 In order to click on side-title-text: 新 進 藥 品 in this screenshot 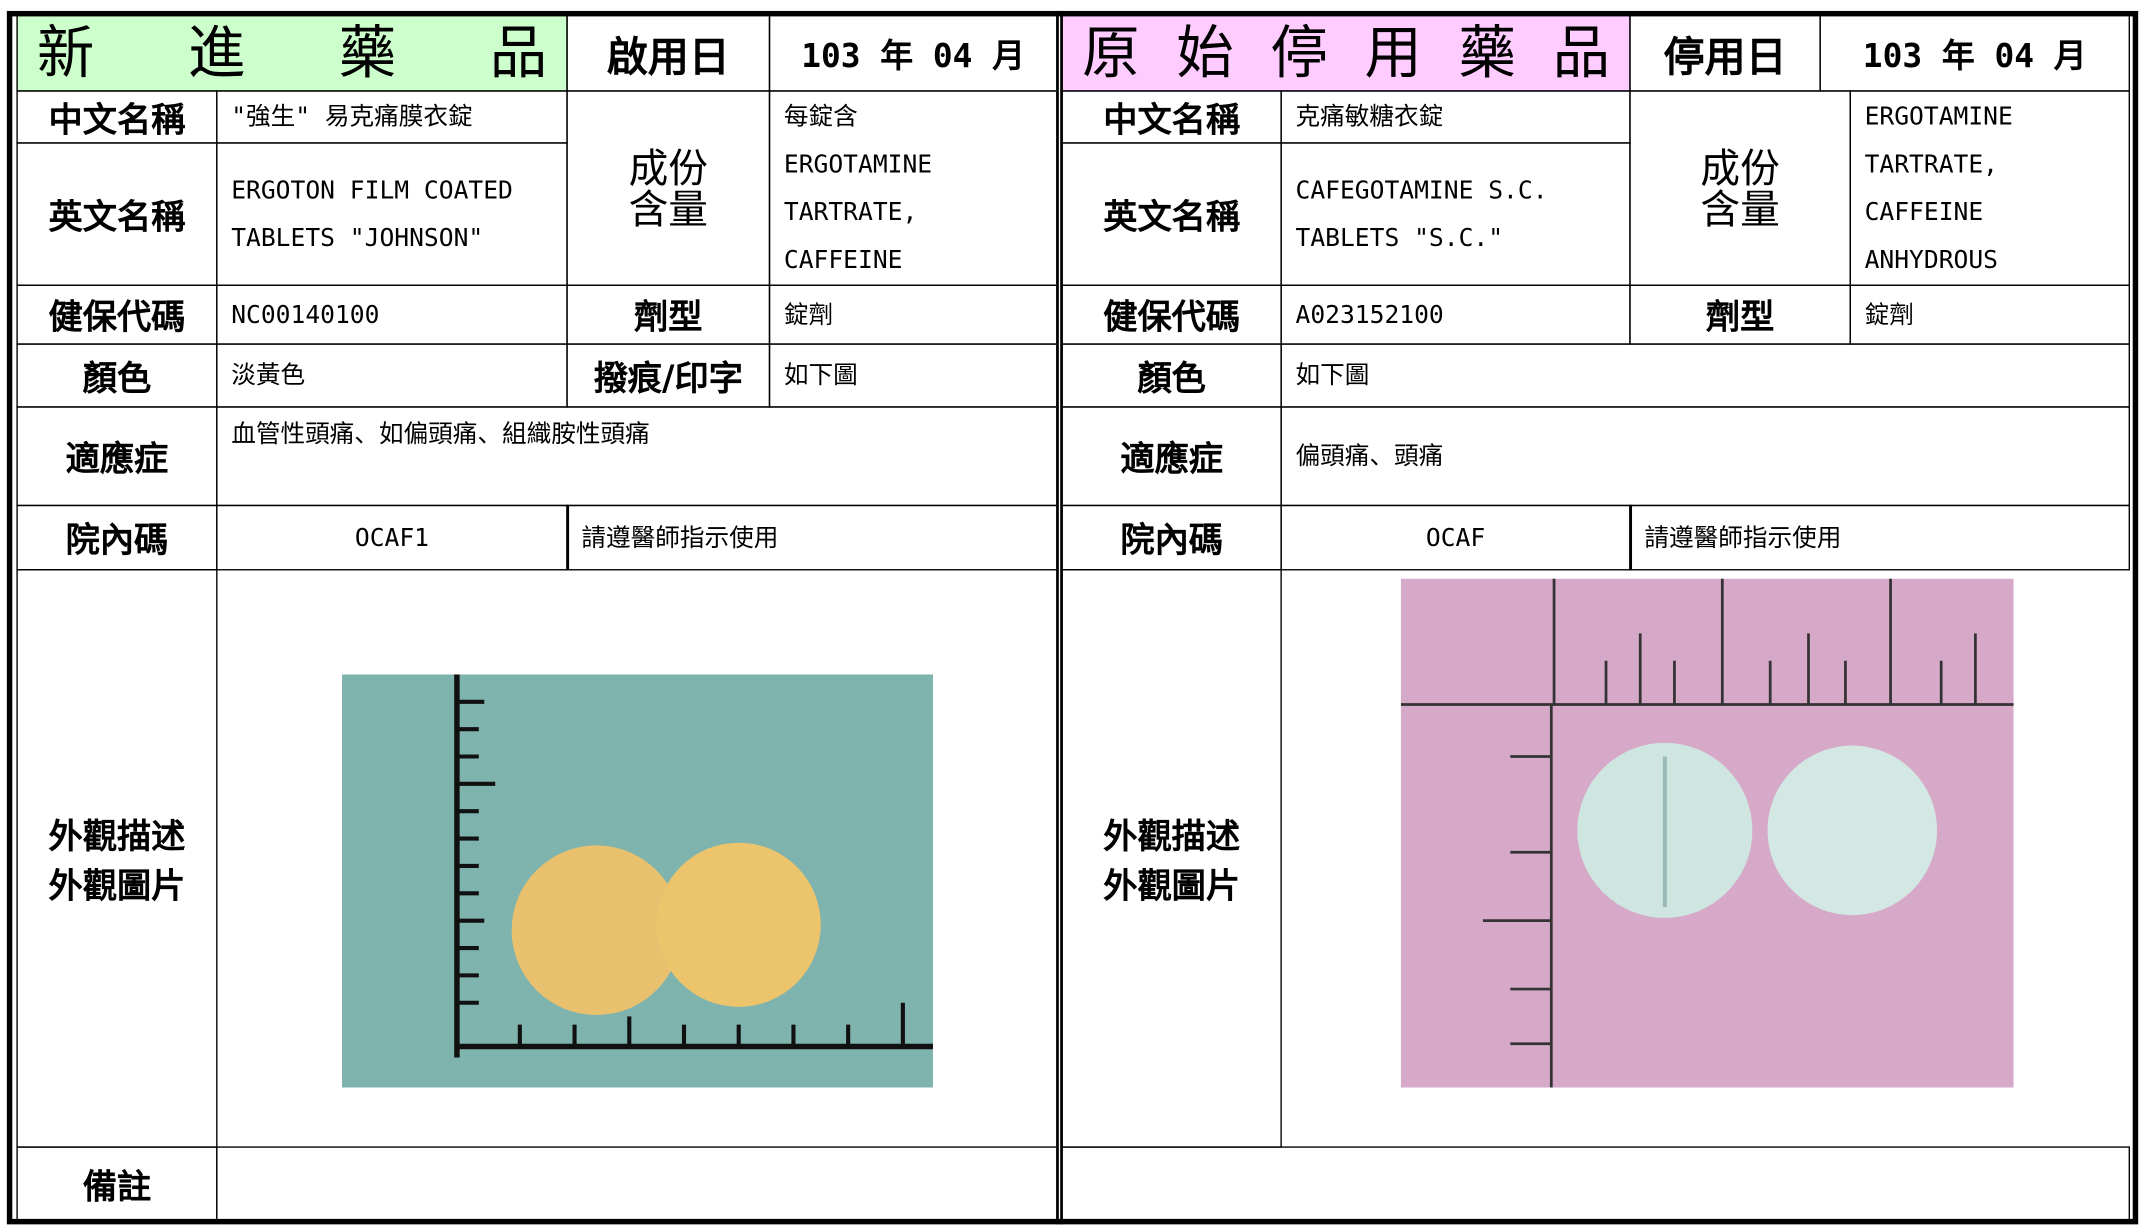, I will do `click(292, 53)`.